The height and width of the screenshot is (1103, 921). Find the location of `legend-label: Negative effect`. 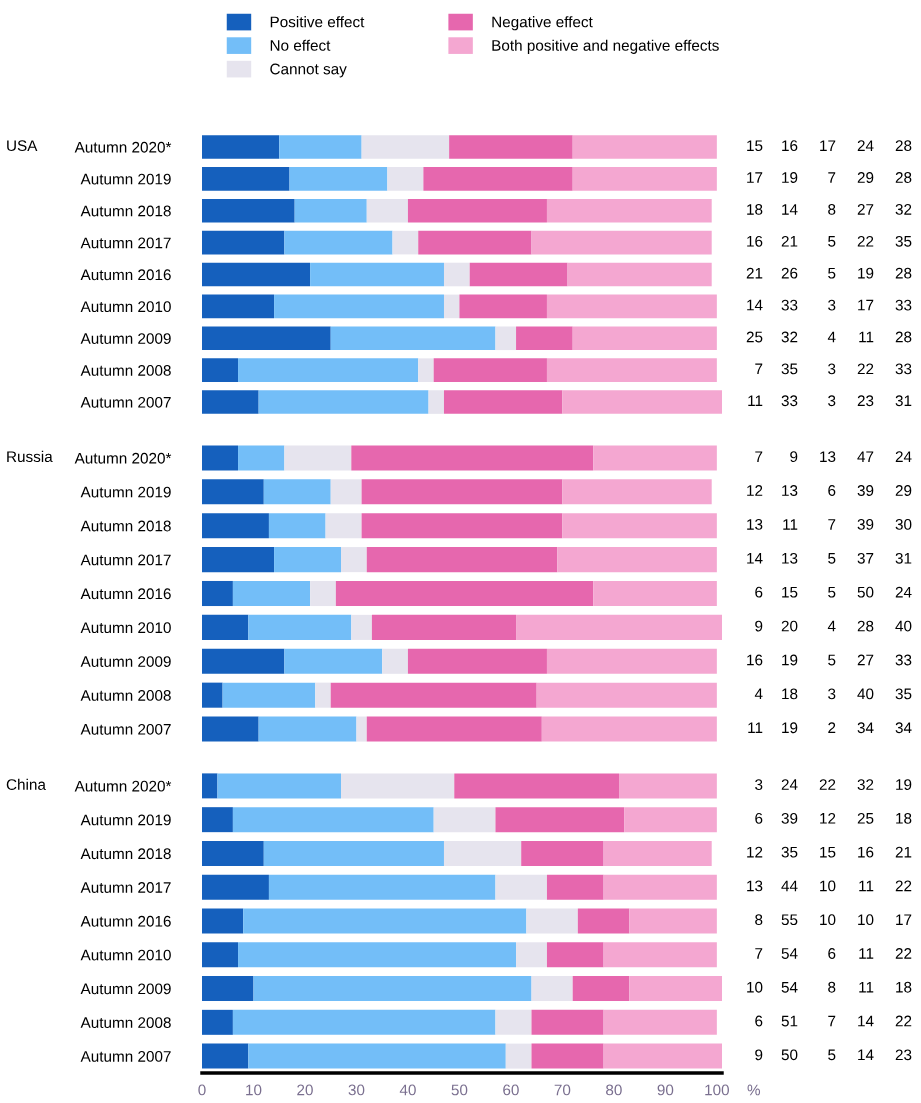

legend-label: Negative effect is located at coordinates (542, 23).